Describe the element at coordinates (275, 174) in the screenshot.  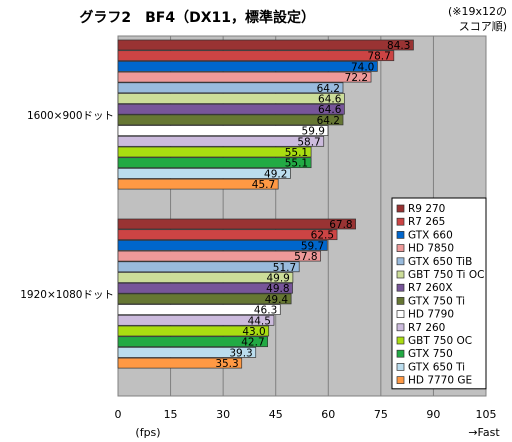
I see `bar-value-label: 49.2` at that location.